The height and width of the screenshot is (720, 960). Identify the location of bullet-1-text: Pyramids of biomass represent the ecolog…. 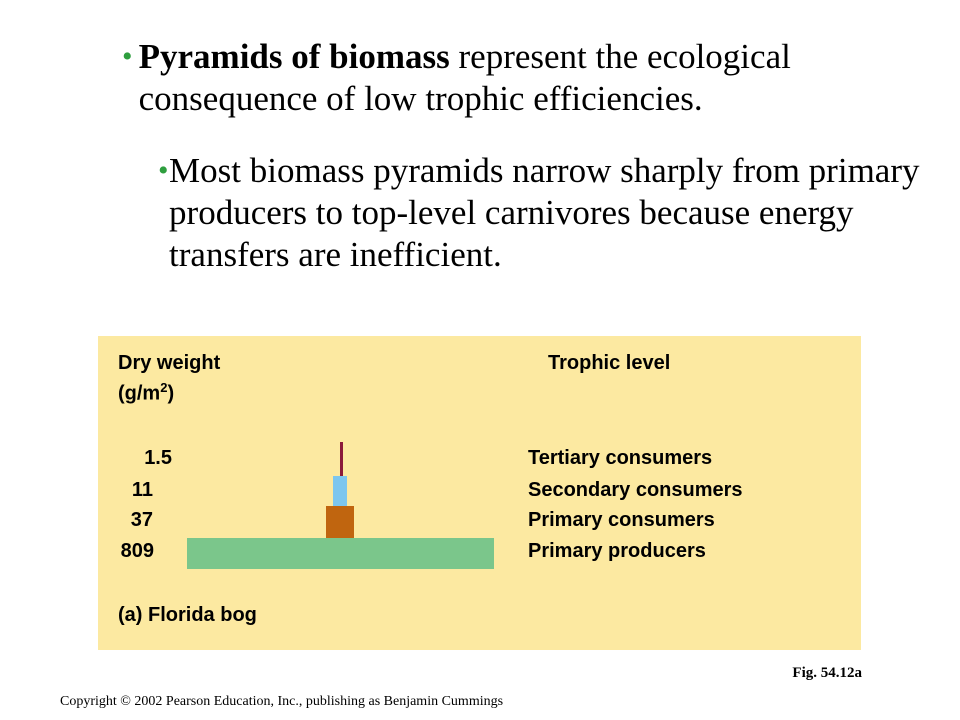
(530, 78).